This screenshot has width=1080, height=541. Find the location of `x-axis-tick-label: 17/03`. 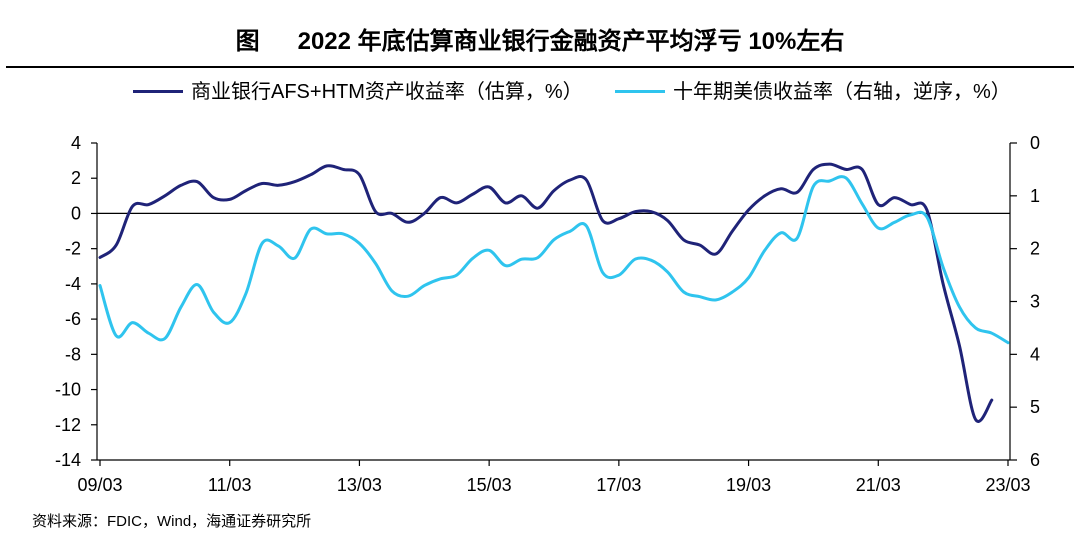

x-axis-tick-label: 17/03 is located at coordinates (618, 485).